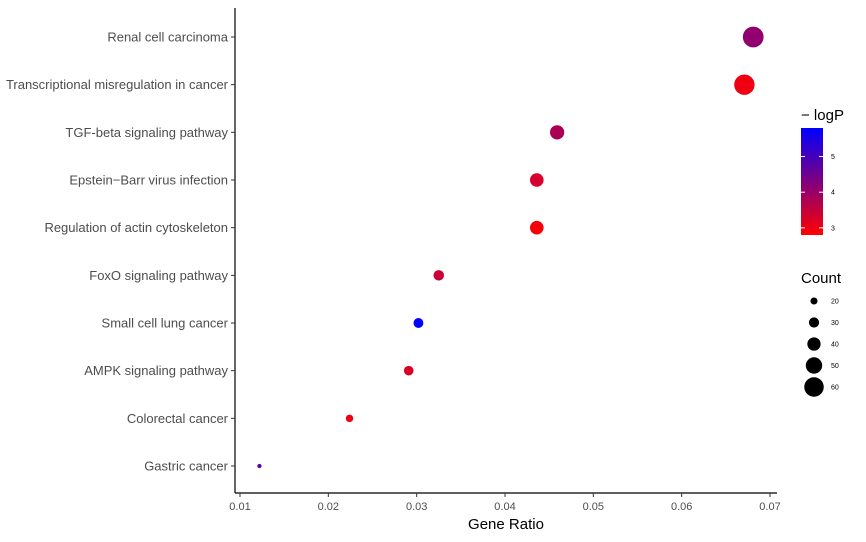  Describe the element at coordinates (821, 347) in the screenshot. I see `size-legend-items: 20 30 40 50 60` at that location.